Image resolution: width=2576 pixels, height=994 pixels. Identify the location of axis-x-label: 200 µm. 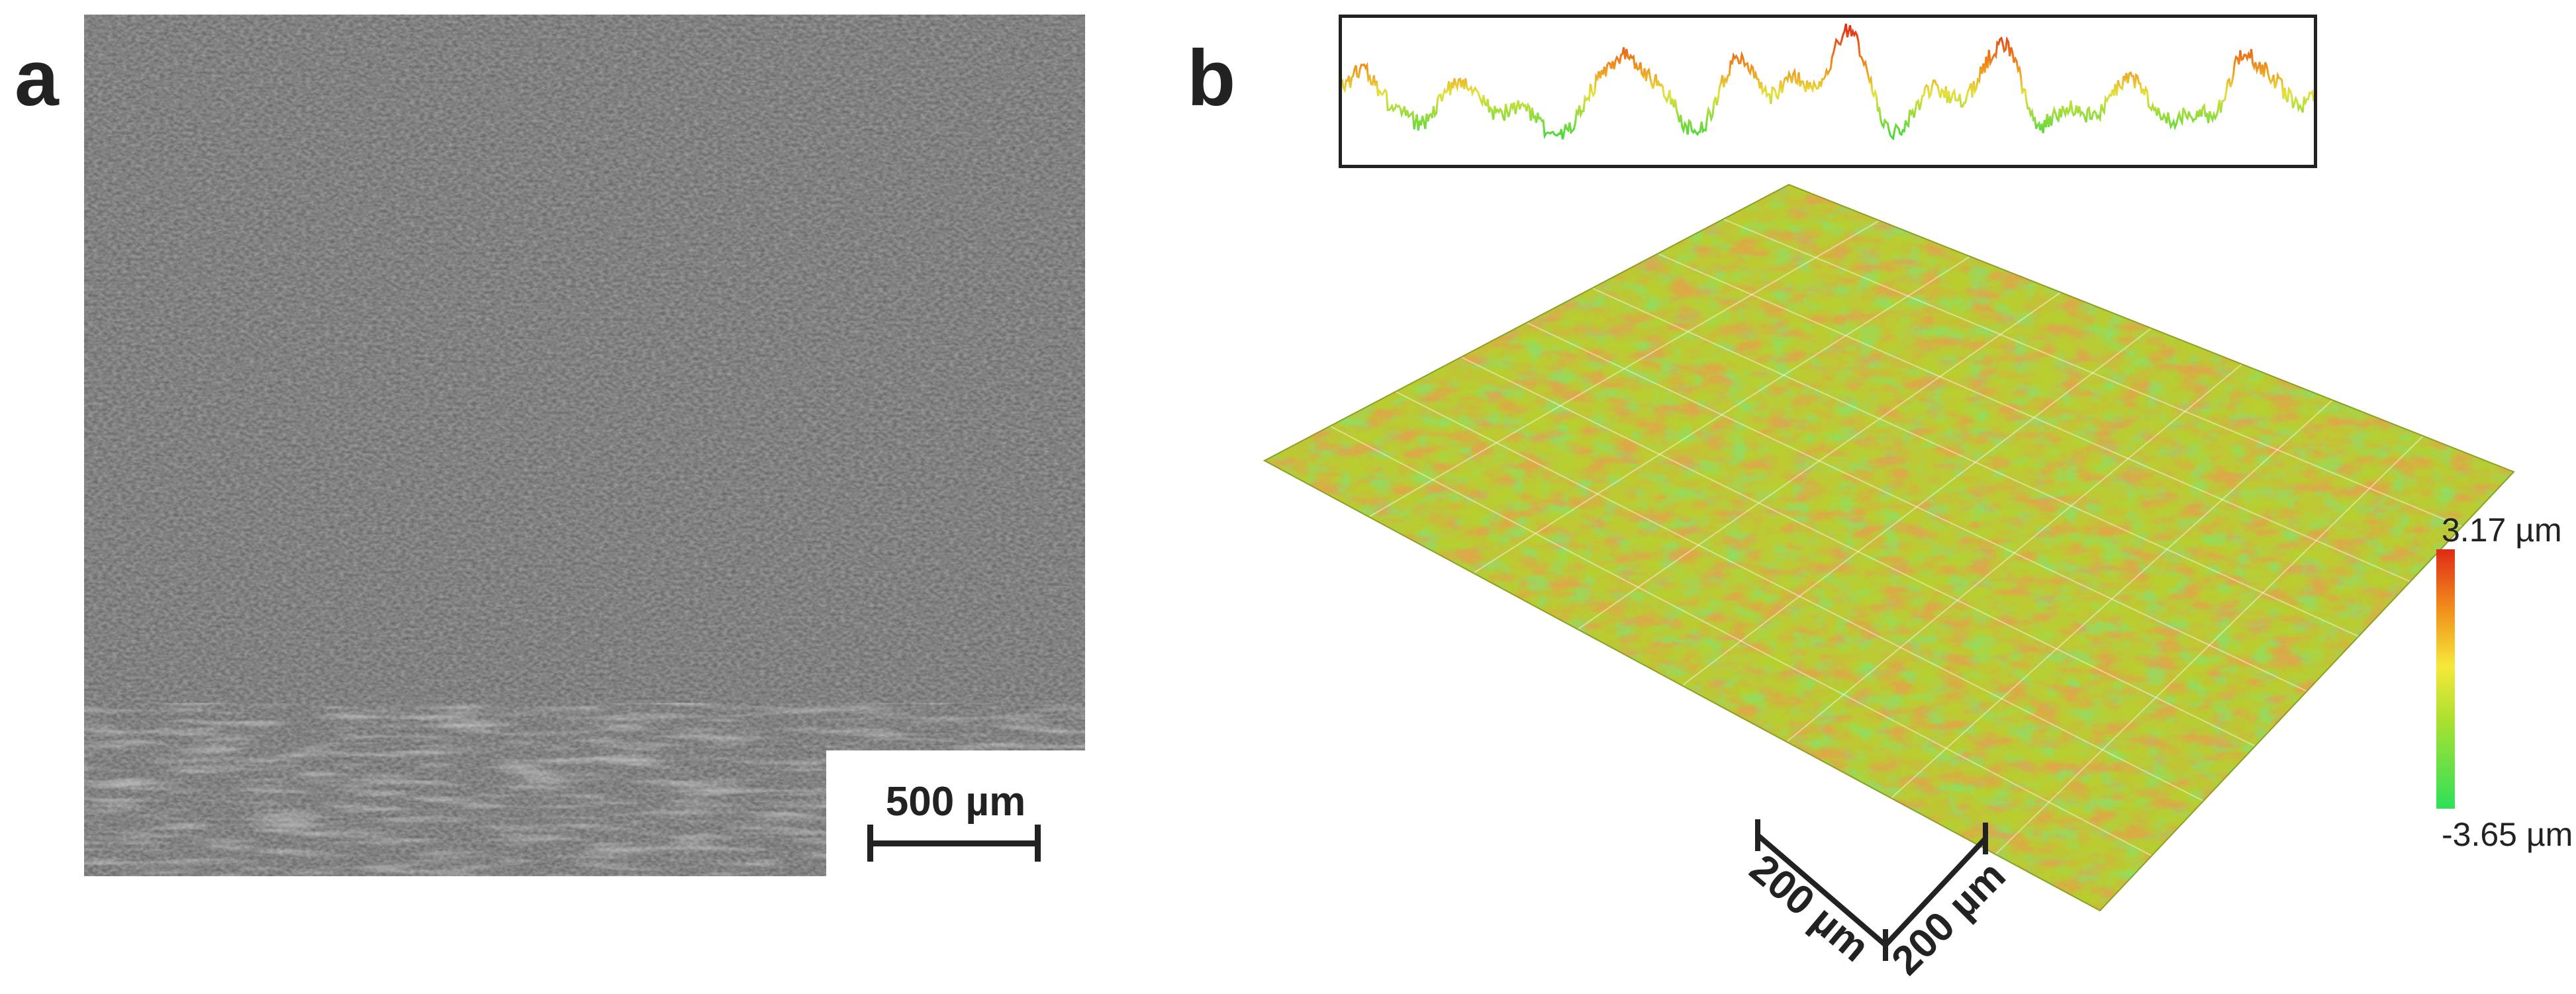
(1809, 908).